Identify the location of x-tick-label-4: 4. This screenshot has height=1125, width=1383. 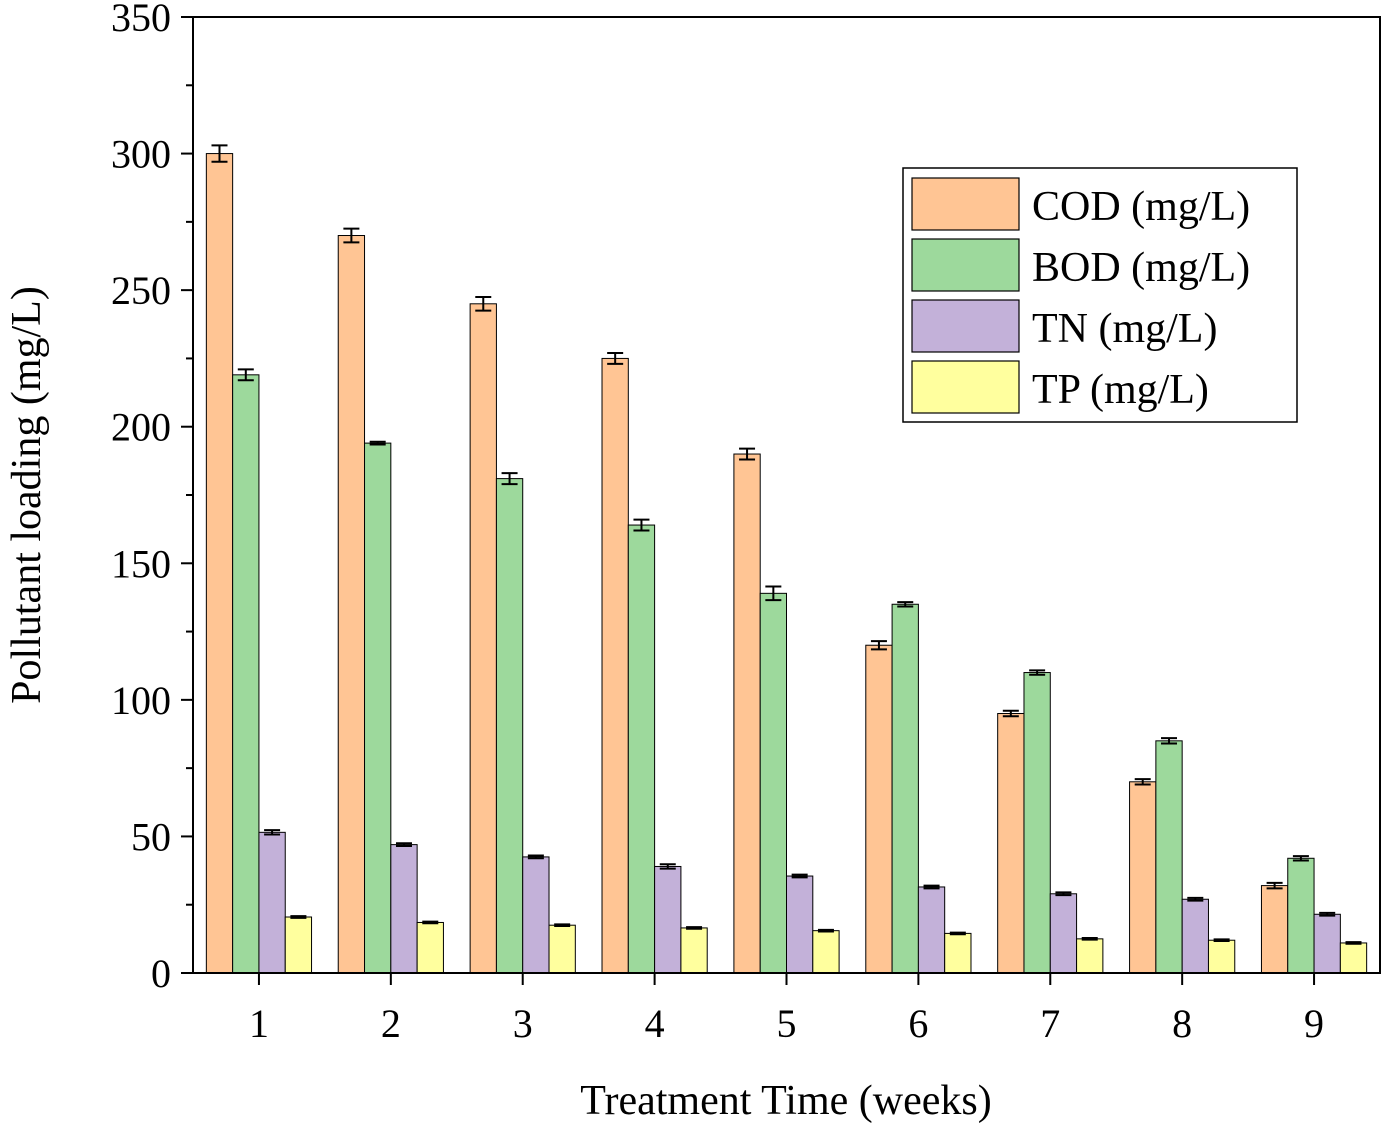
(655, 1023).